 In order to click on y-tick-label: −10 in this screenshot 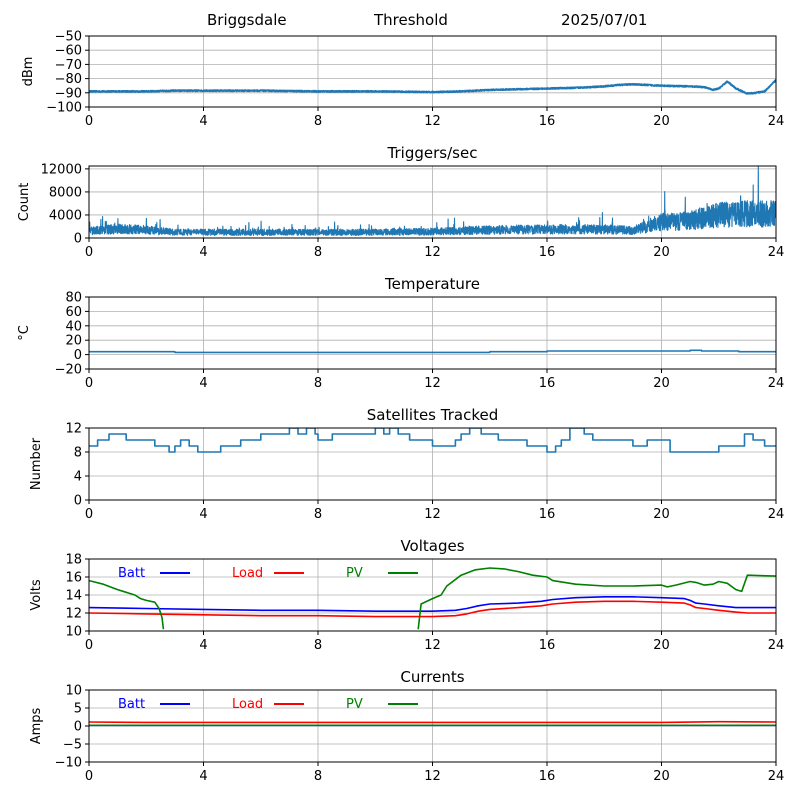, I will do `click(68, 763)`.